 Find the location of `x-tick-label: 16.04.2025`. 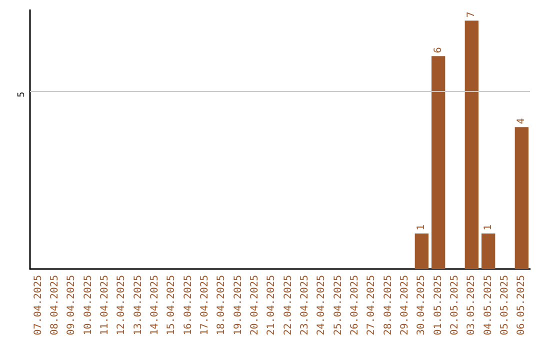

x-tick-label: 16.04.2025 is located at coordinates (188, 305).